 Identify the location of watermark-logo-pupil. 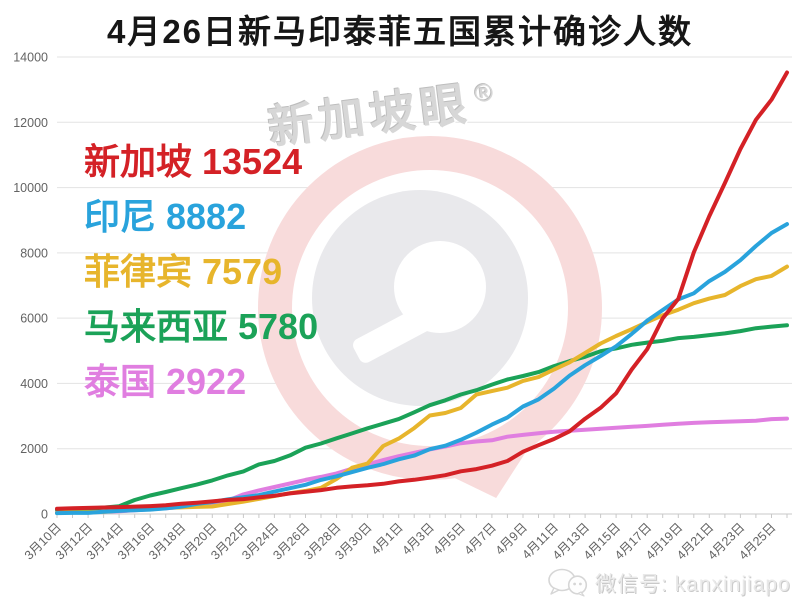
(440, 287).